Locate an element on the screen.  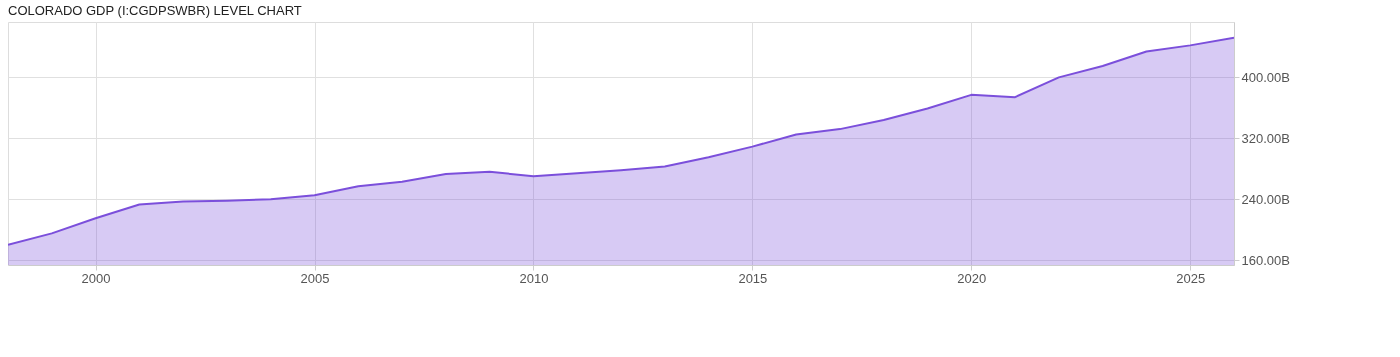
x-tick-label: 2015 is located at coordinates (753, 278).